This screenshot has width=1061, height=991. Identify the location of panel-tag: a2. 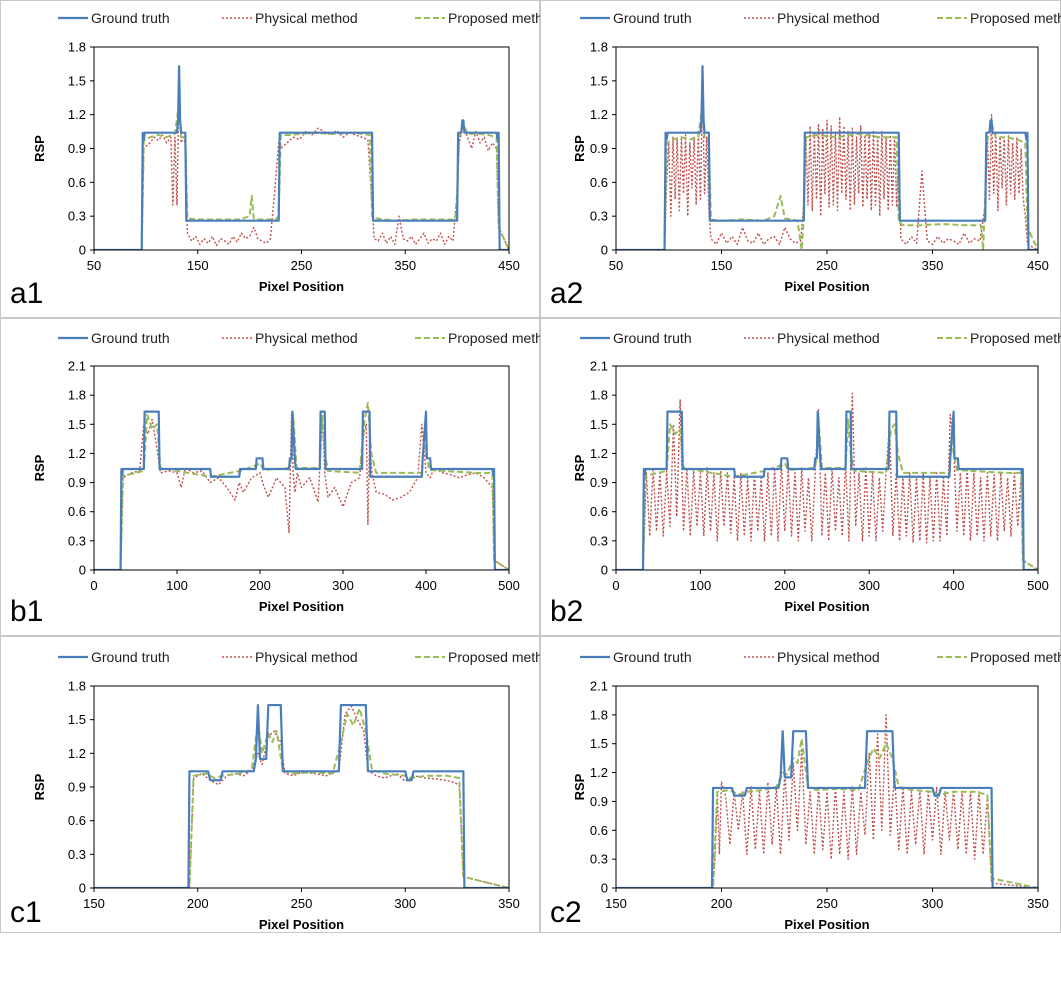
(566, 293).